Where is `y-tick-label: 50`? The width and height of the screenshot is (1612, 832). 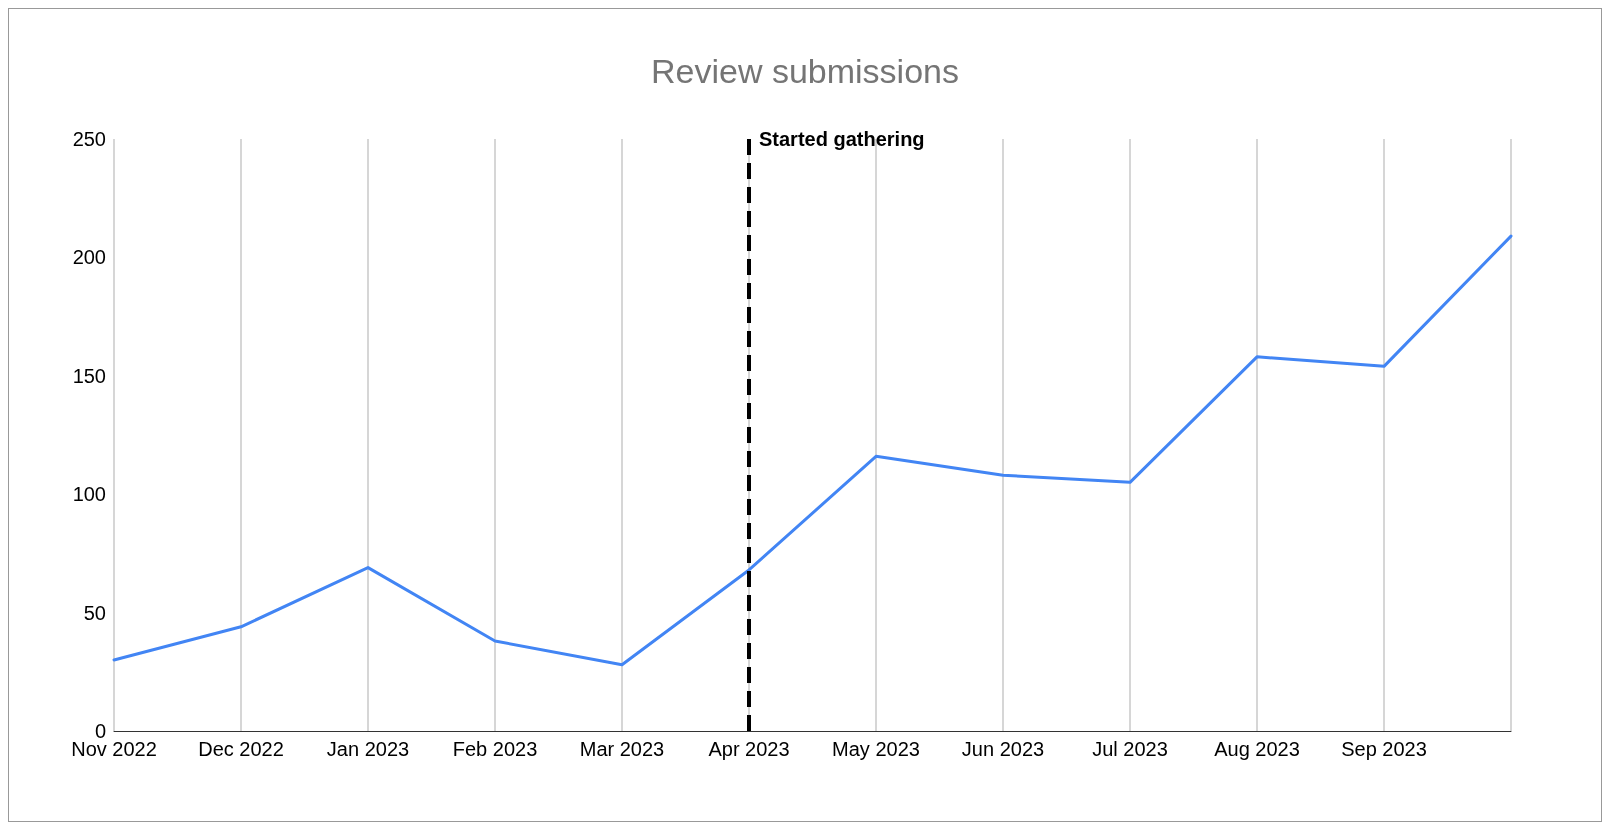 y-tick-label: 50 is located at coordinates (94, 612).